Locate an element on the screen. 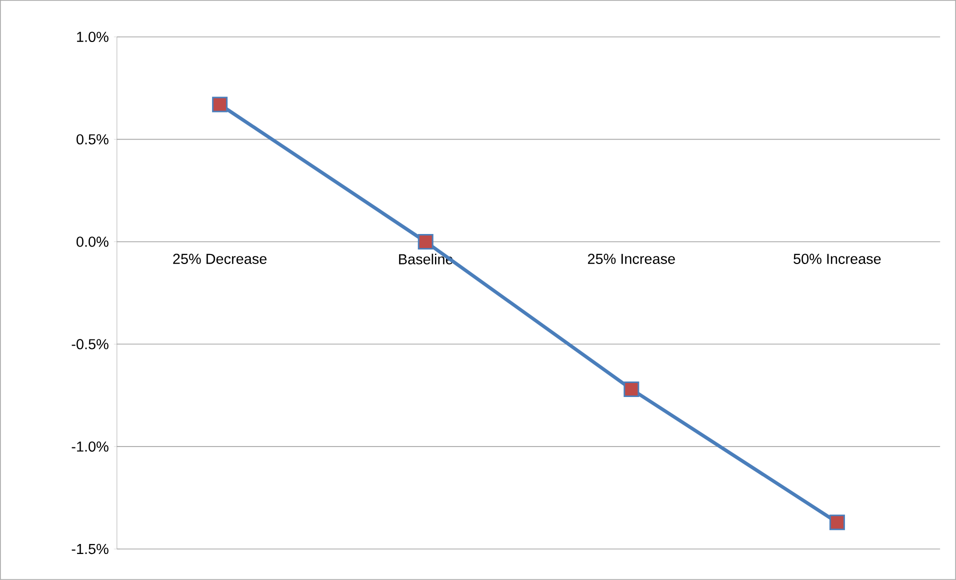 The width and height of the screenshot is (956, 580). x-tick-label: 25% Increase is located at coordinates (631, 259).